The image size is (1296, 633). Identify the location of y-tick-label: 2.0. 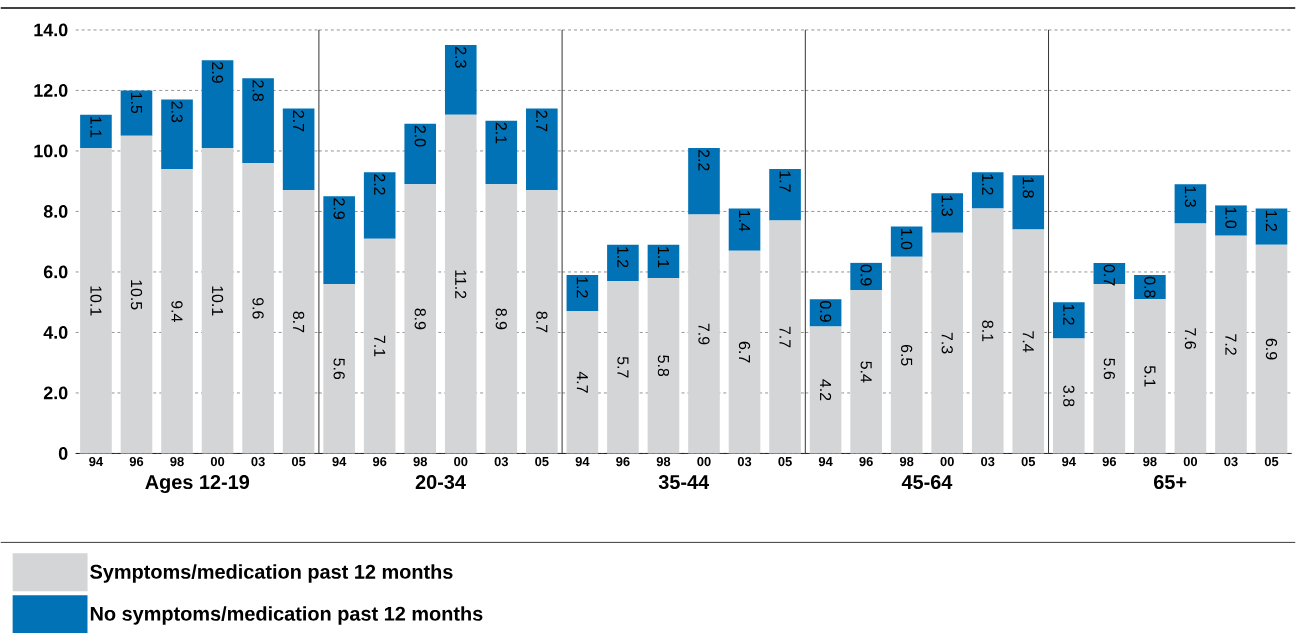
(55, 393).